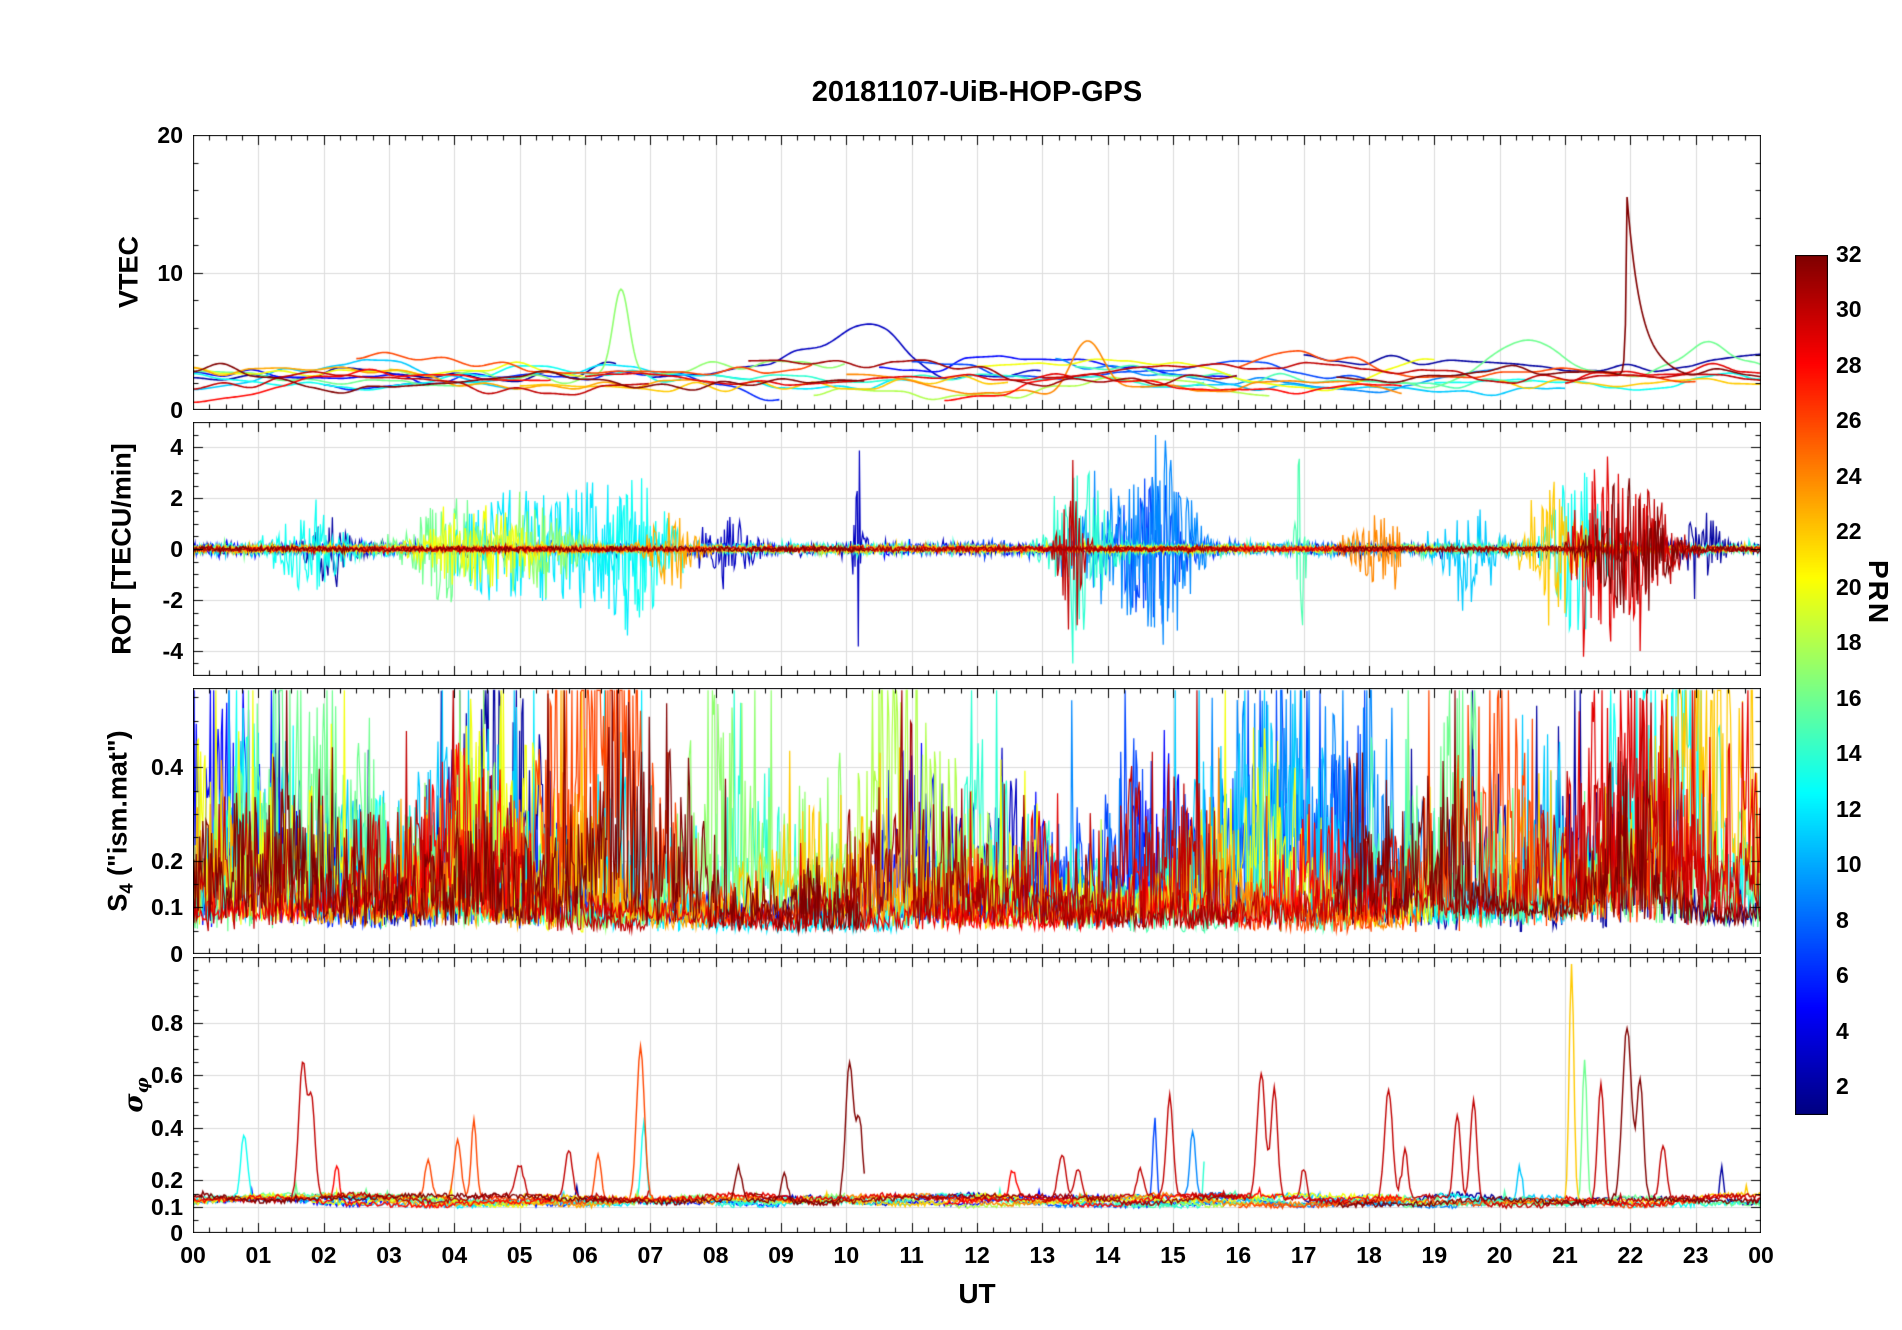 This screenshot has height=1330, width=1902. What do you see at coordinates (1849, 864) in the screenshot?
I see `colorbar-tick-label: 10` at bounding box center [1849, 864].